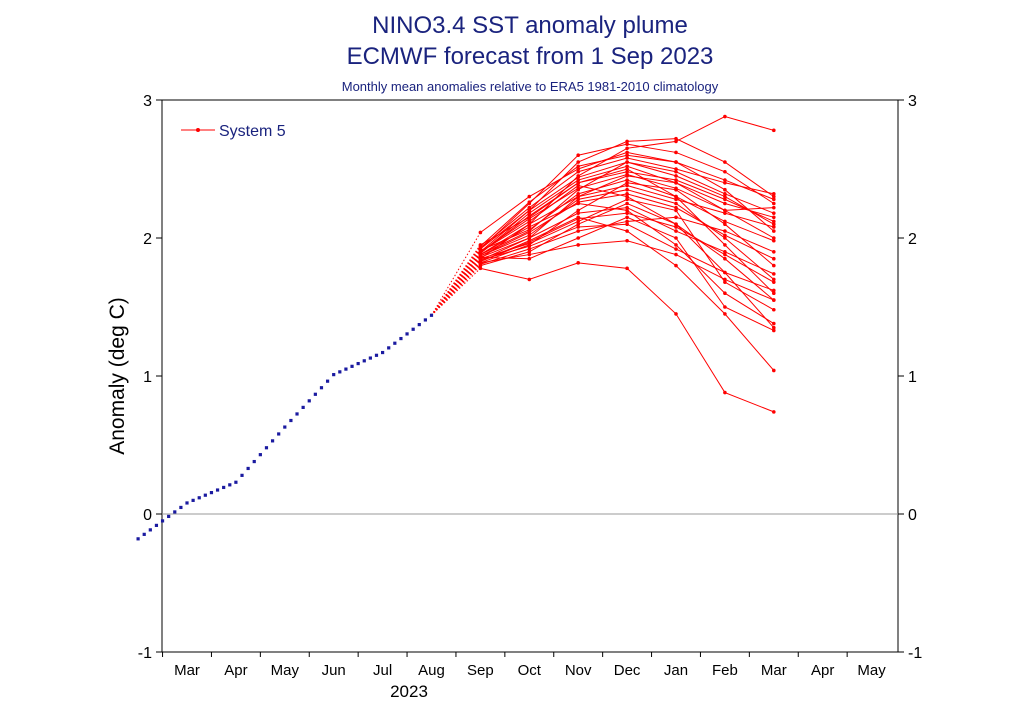  I want to click on y-tick-label-right: 2, so click(912, 239).